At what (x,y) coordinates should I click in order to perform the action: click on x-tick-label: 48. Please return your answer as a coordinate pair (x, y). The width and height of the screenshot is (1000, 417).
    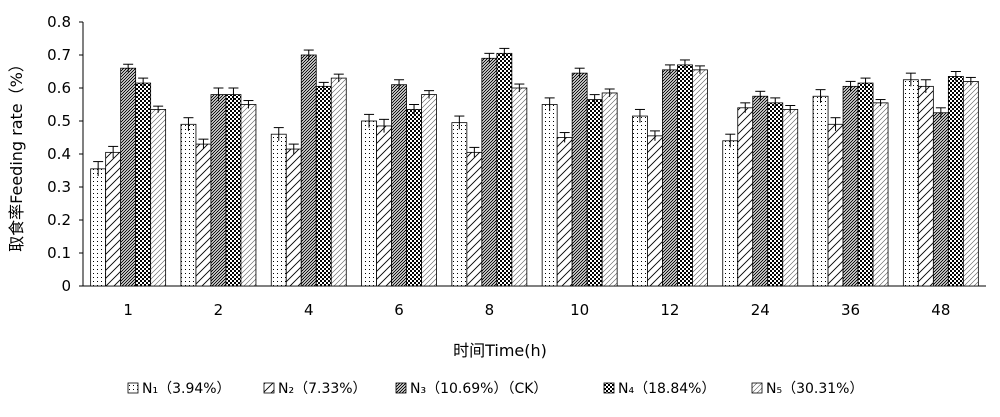
    Looking at the image, I should click on (940, 310).